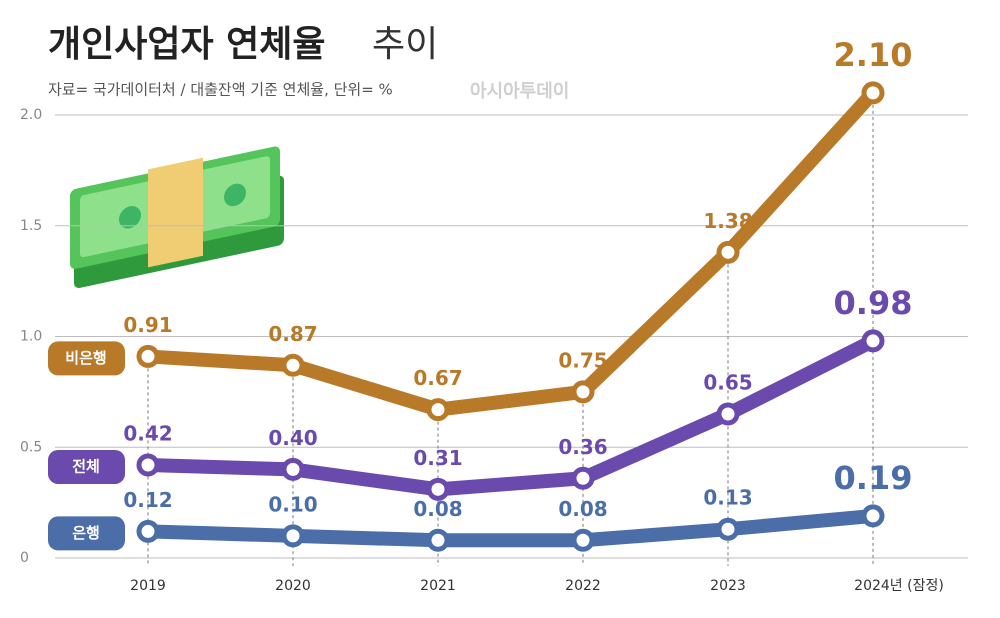  What do you see at coordinates (519, 91) in the screenshot?
I see `watermark: 아시아투데이` at bounding box center [519, 91].